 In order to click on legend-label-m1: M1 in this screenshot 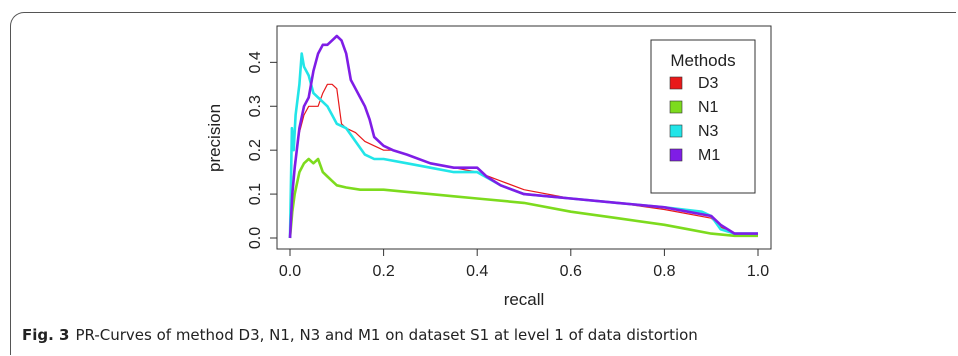, I will do `click(709, 155)`.